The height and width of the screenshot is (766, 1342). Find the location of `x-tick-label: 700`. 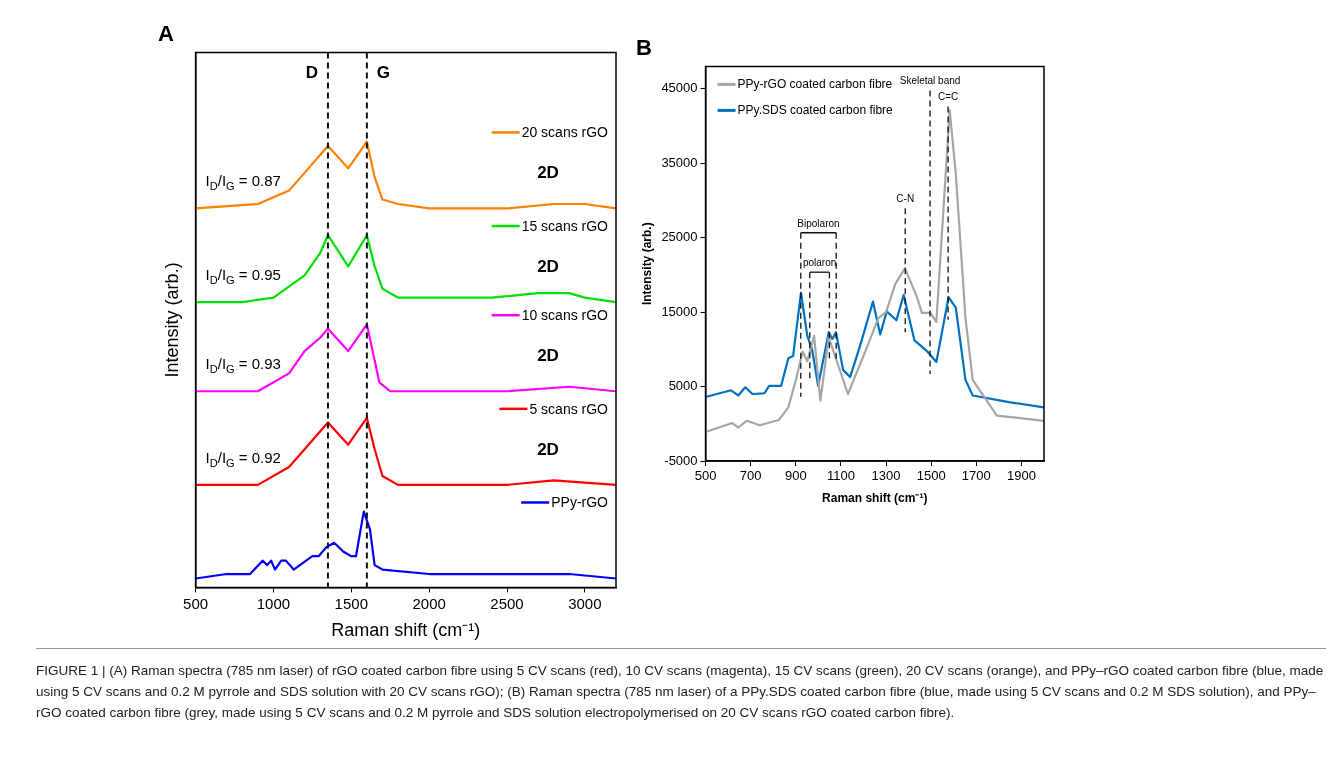

x-tick-label: 700 is located at coordinates (750, 476).